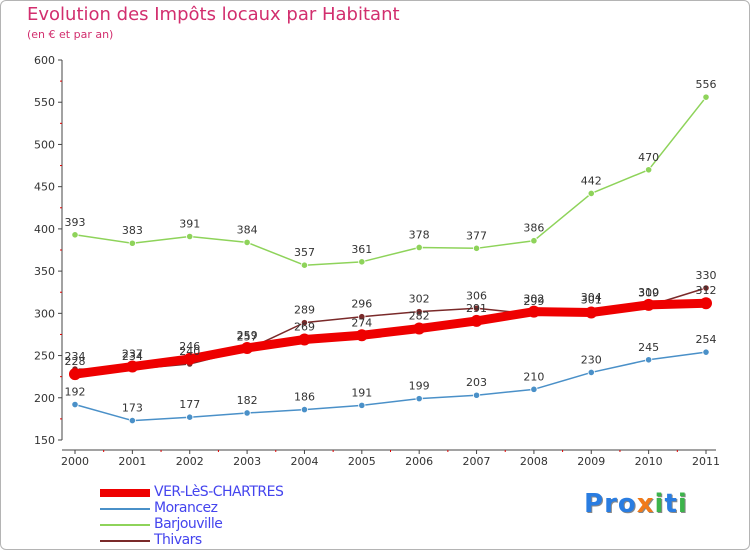 The image size is (750, 550). I want to click on data-label: 234, so click(132, 356).